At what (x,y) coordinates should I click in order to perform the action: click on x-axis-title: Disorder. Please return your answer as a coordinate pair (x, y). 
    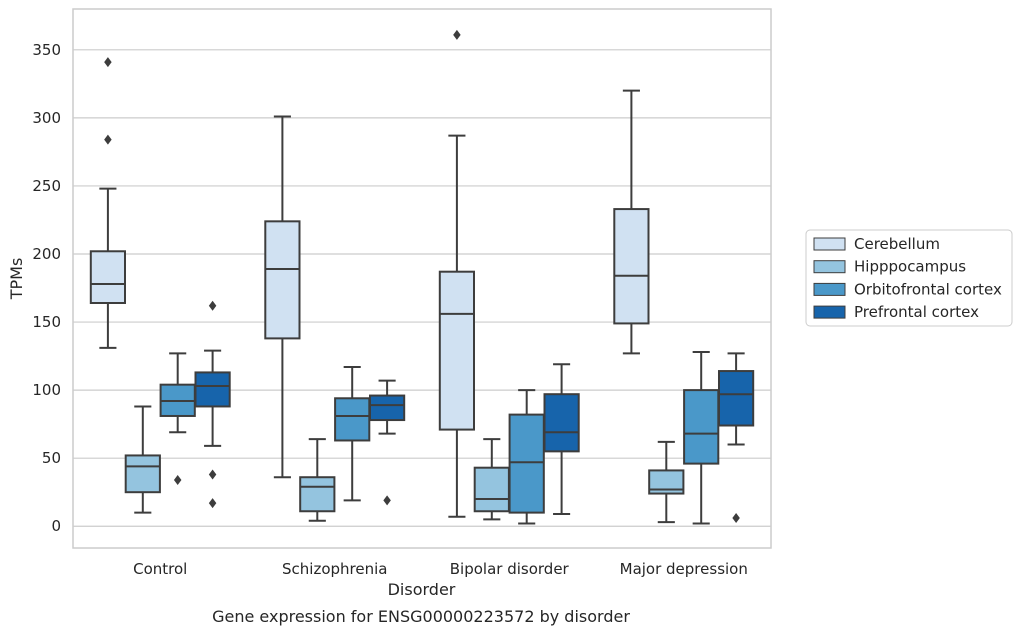
    Looking at the image, I should click on (422, 589).